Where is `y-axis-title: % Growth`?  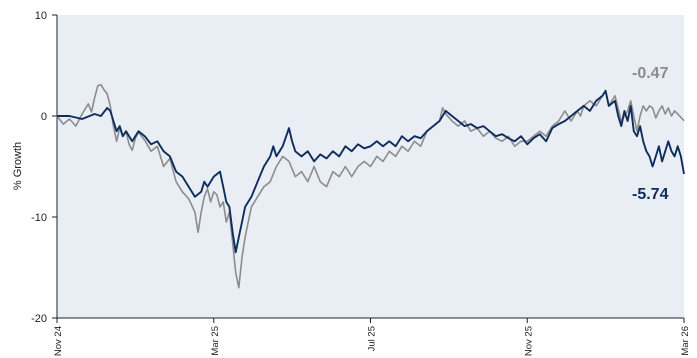 y-axis-title: % Growth is located at coordinates (18, 166).